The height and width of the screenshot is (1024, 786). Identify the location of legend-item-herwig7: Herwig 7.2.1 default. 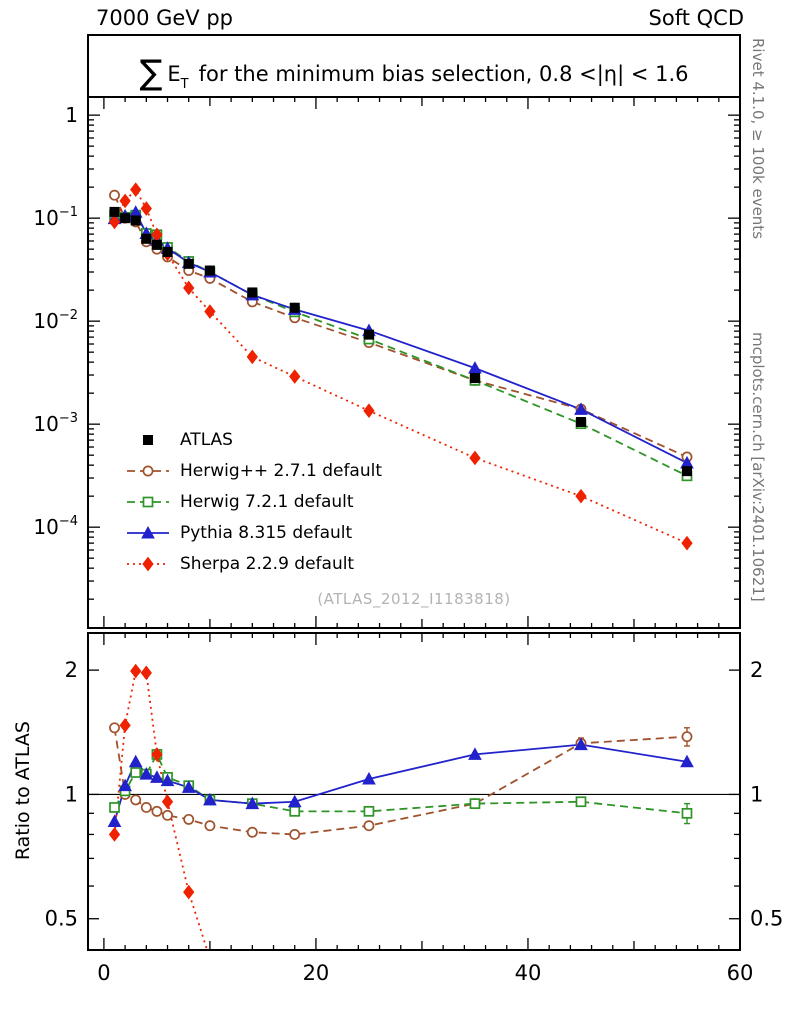
(253, 501).